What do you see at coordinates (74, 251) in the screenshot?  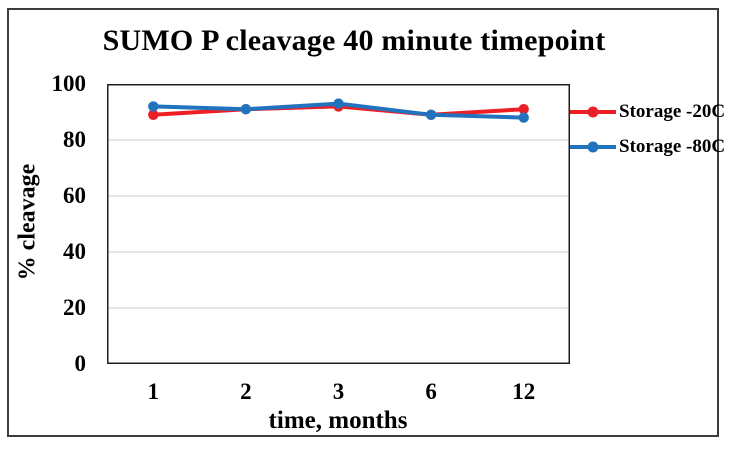 I see `y-tick-label: 40` at bounding box center [74, 251].